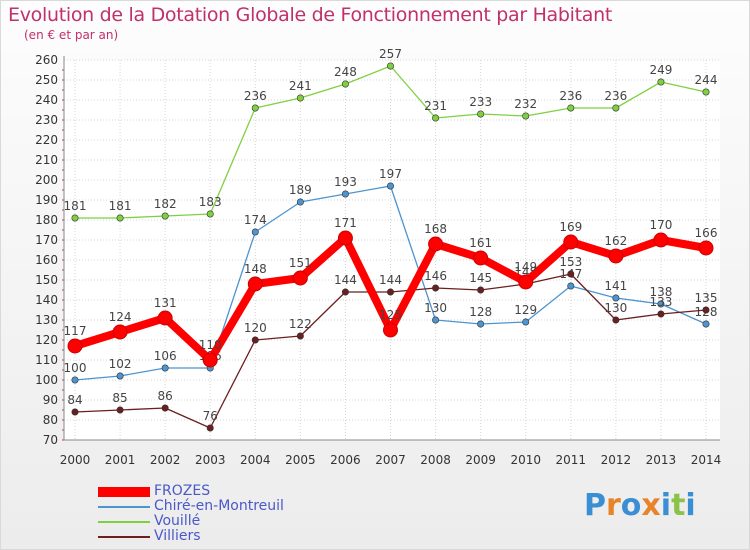 Image resolution: width=750 pixels, height=550 pixels. What do you see at coordinates (480, 278) in the screenshot?
I see `data-label: 145` at bounding box center [480, 278].